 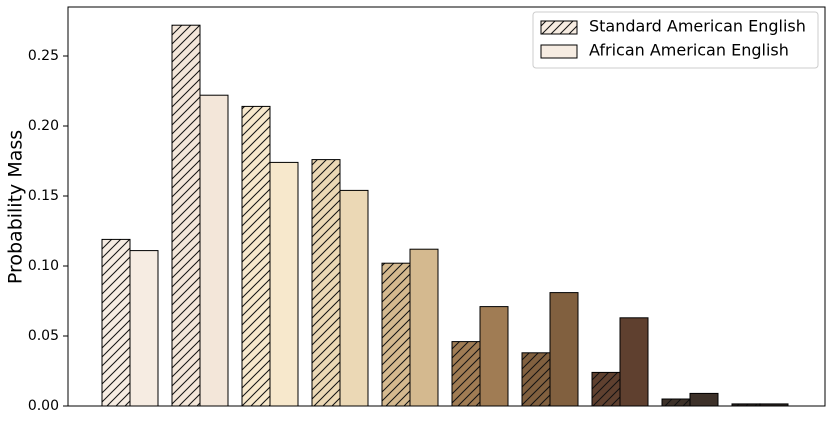 I want to click on y-tick-label: 0.10, so click(x=43, y=266).